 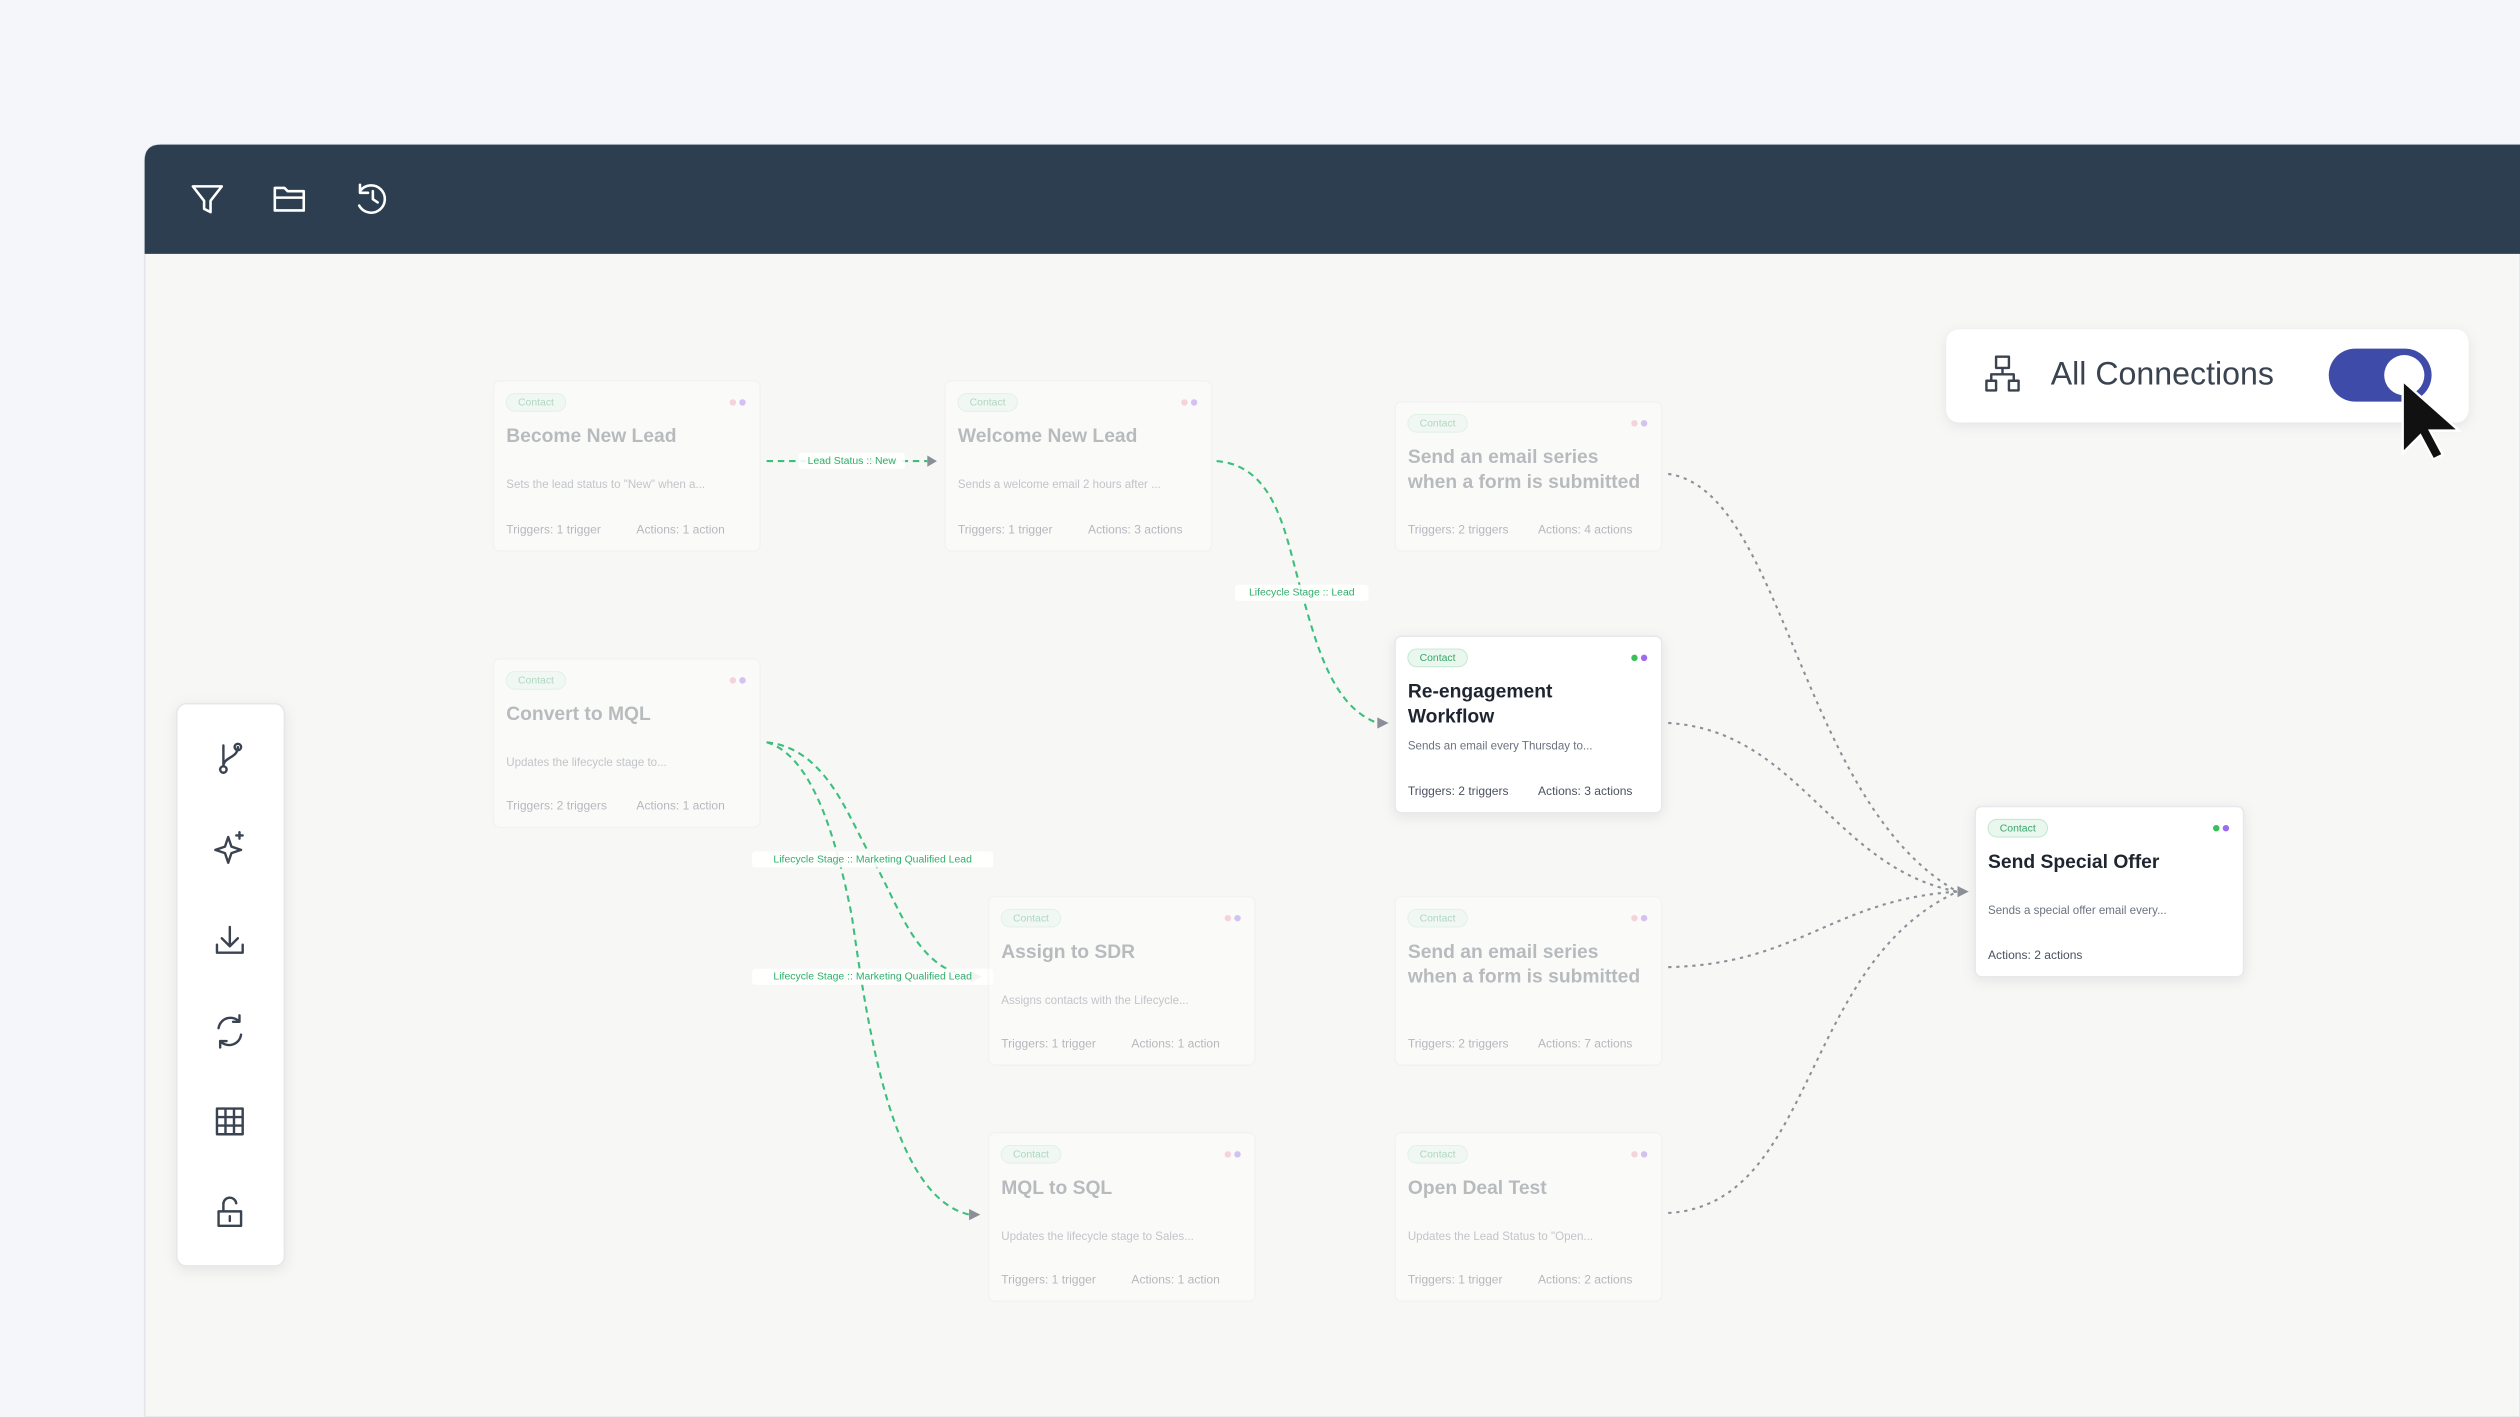 What do you see at coordinates (2207, 376) in the screenshot?
I see `connections-panel` at bounding box center [2207, 376].